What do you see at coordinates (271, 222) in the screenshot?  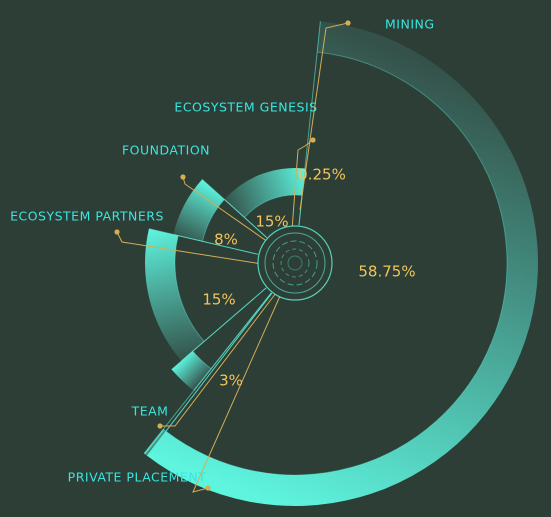 I see `value-label-ecosystem-genesis: 15%` at bounding box center [271, 222].